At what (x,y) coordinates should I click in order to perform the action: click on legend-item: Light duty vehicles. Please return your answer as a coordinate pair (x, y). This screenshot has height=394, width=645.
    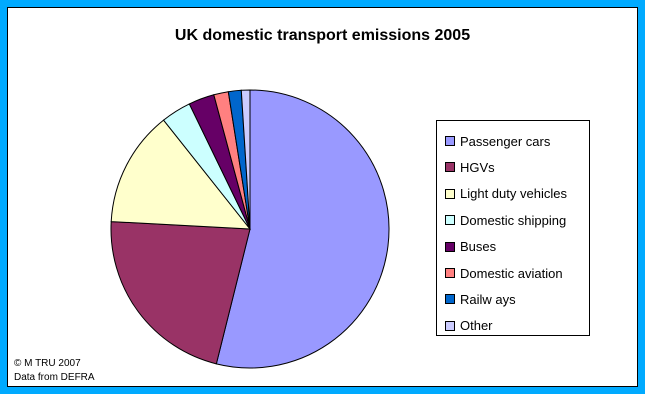
    Looking at the image, I should click on (506, 194).